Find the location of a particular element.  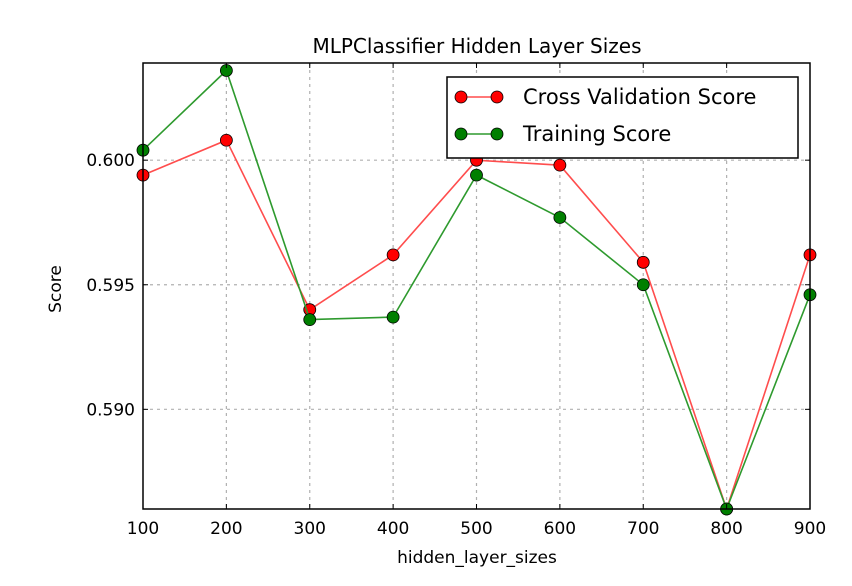

x-tick-label: 900 is located at coordinates (810, 529).